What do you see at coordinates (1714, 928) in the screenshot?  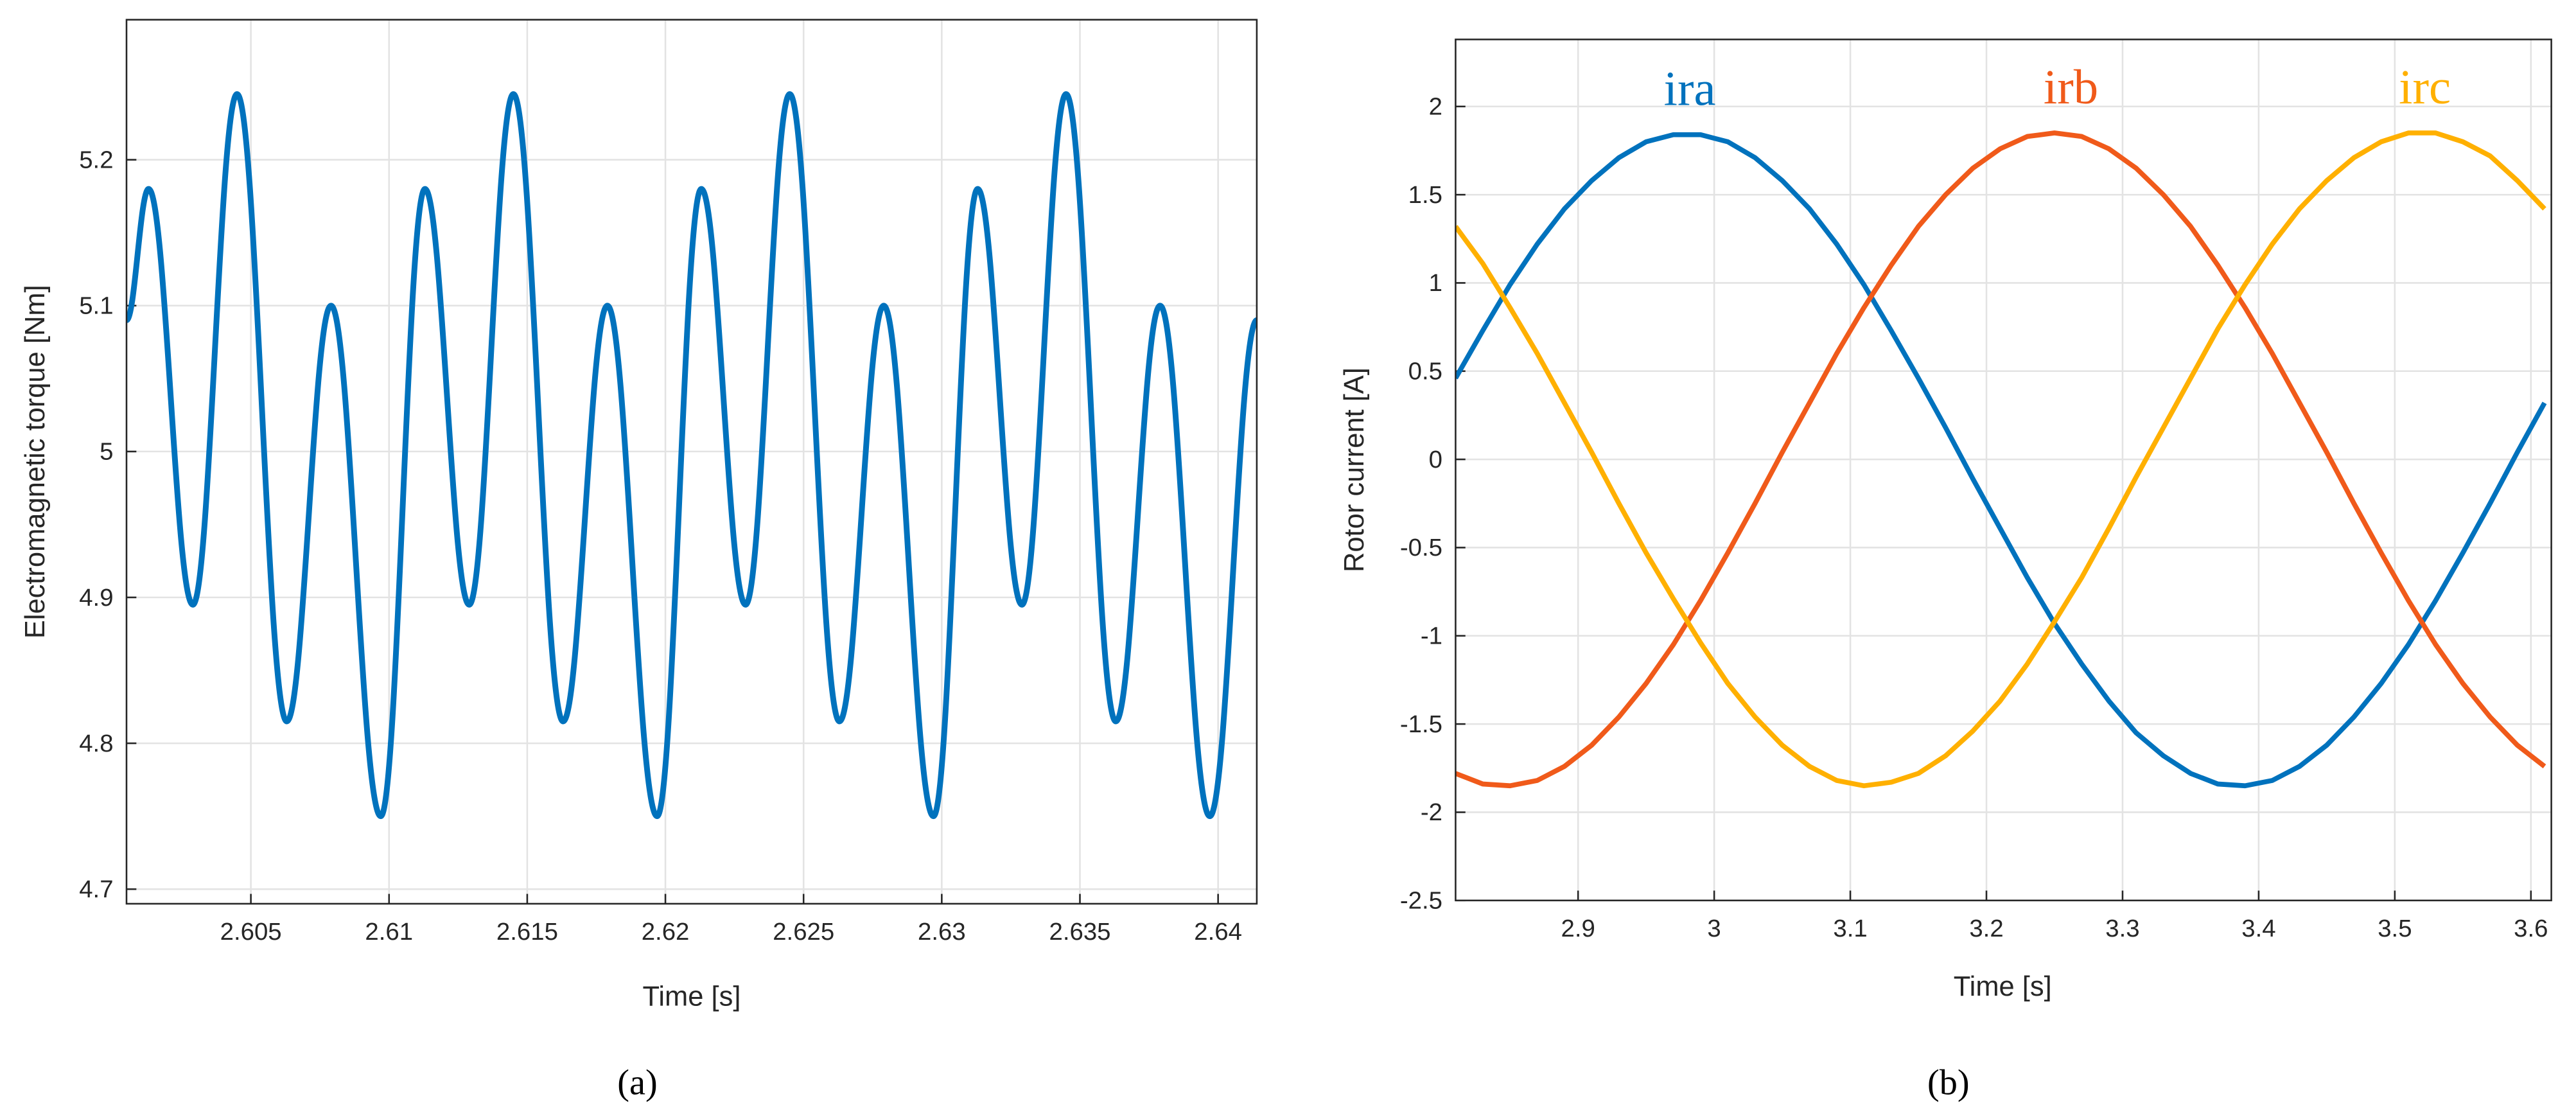 I see `x-tick-label: 3` at bounding box center [1714, 928].